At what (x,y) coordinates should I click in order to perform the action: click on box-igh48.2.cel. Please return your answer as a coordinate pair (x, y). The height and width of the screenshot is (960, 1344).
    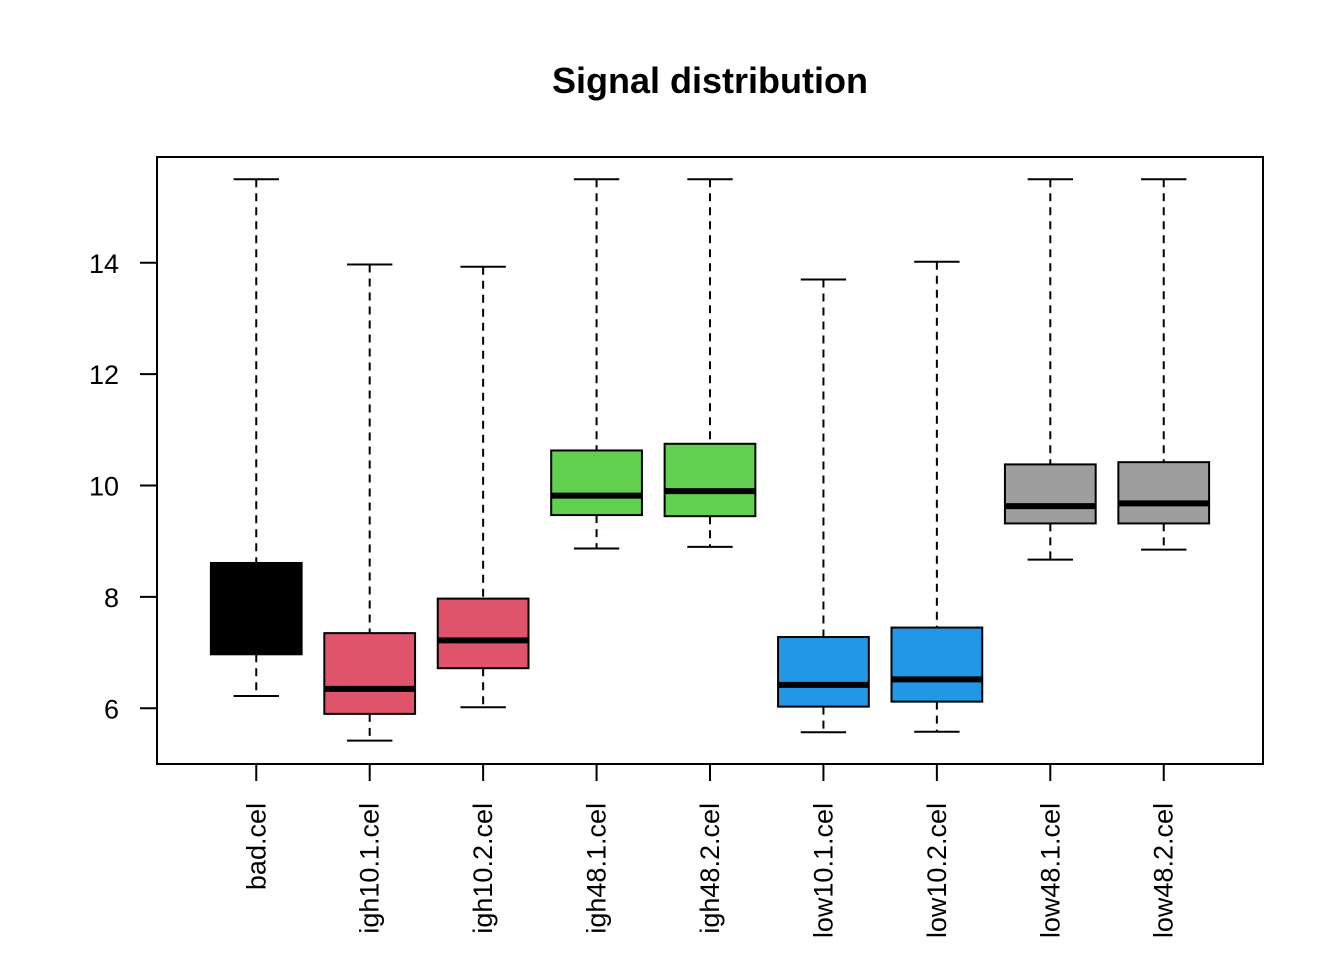
    Looking at the image, I should click on (710, 363).